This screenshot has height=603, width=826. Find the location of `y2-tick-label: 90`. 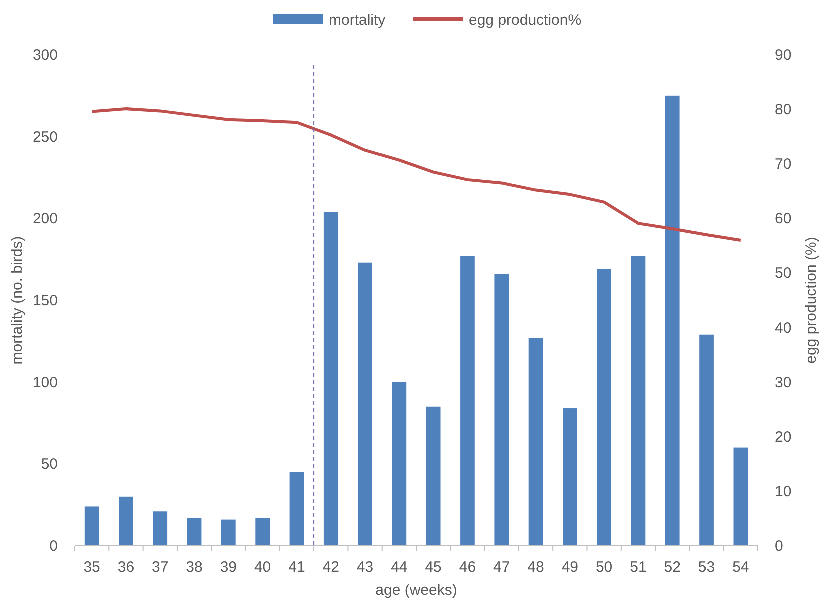

y2-tick-label: 90 is located at coordinates (783, 55).